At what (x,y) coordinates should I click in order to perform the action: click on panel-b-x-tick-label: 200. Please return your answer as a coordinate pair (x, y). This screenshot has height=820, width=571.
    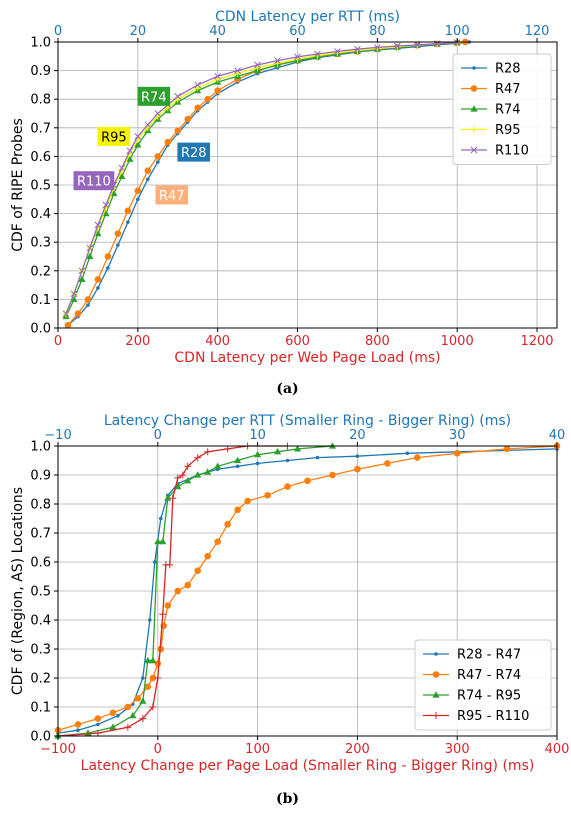
    Looking at the image, I should click on (357, 749).